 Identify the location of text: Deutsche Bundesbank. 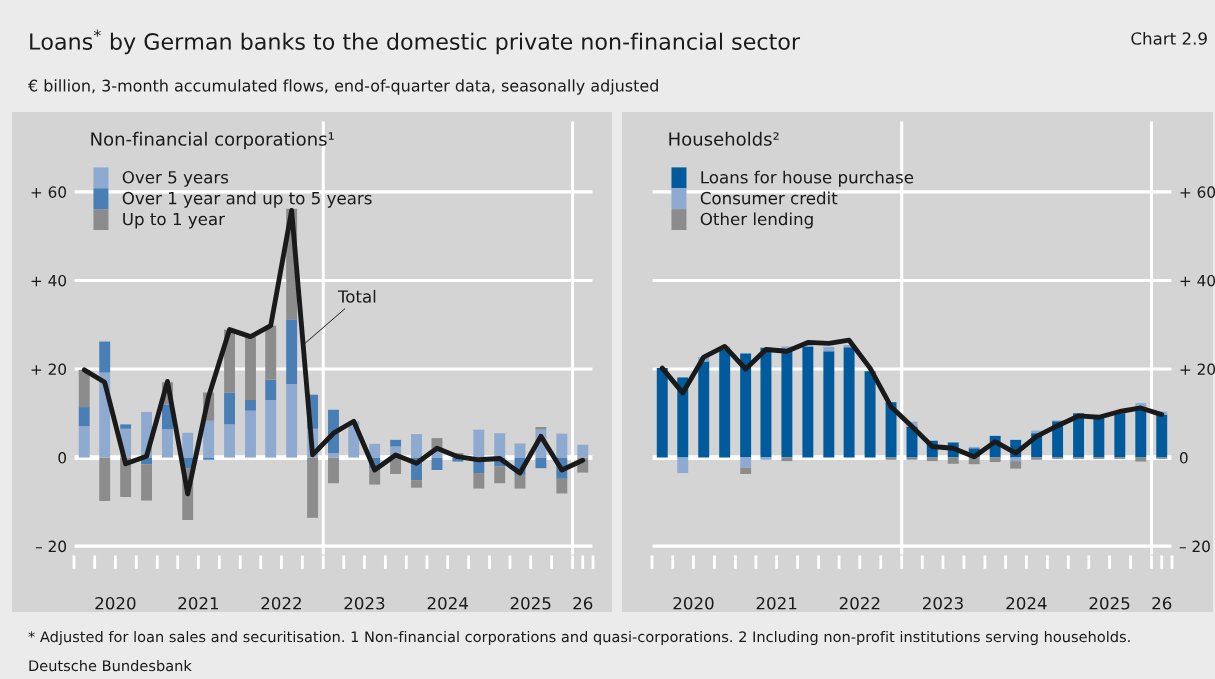
(110, 665).